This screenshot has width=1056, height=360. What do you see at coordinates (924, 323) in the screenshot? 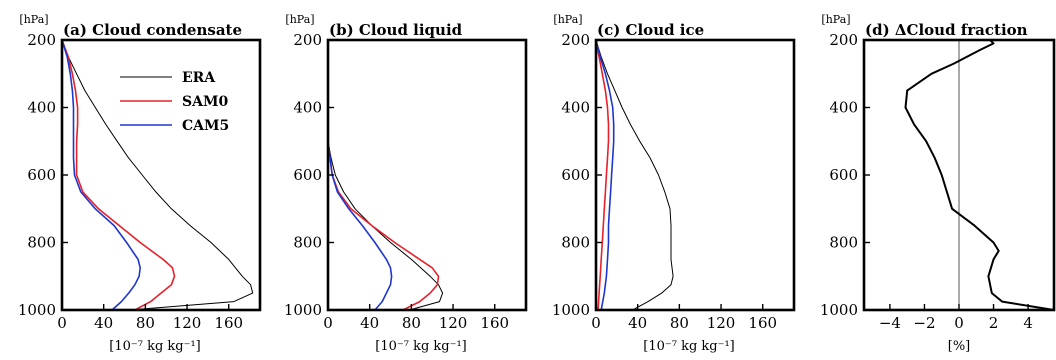
I see `x-tick-label: −2` at bounding box center [924, 323].